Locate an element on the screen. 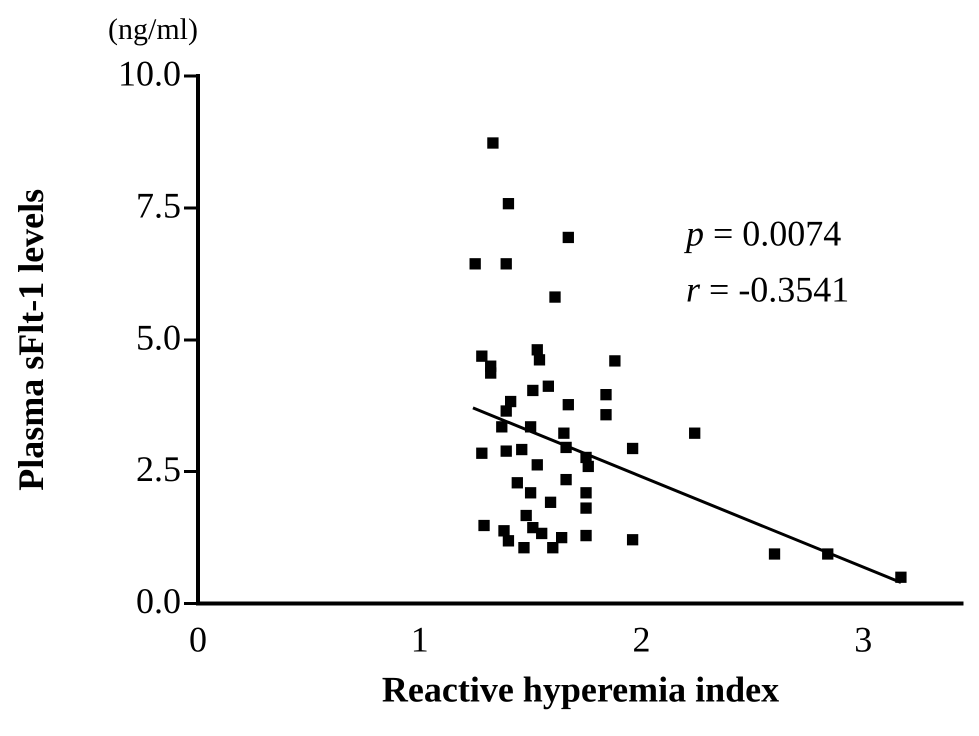  y-tick-label: 5.0 is located at coordinates (158, 337).